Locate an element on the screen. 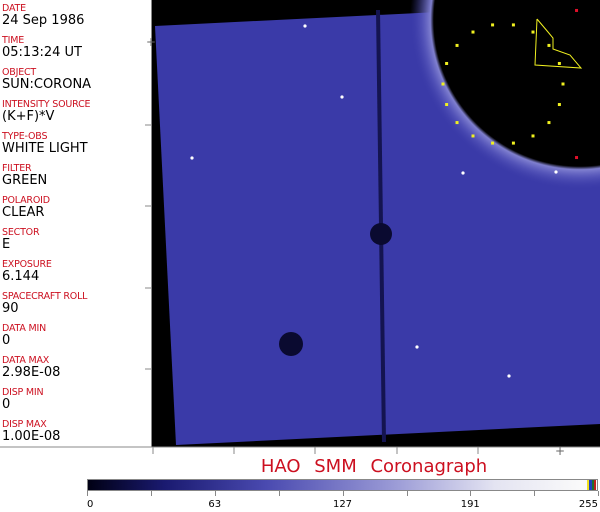 The image size is (600, 512). field-label: DATA MAX is located at coordinates (26, 360).